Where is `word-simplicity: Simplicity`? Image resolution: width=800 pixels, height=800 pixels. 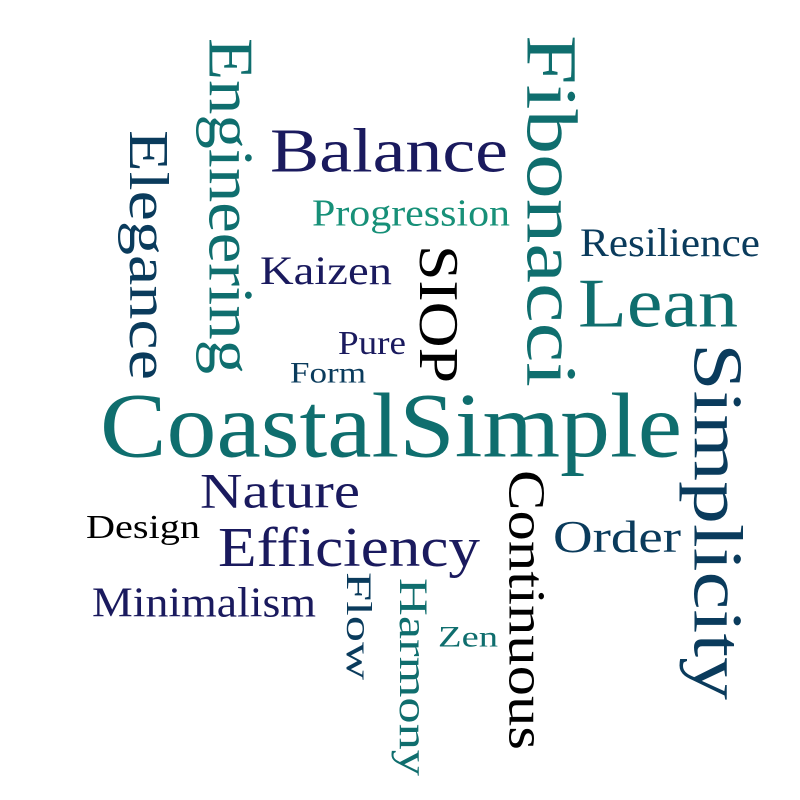 word-simplicity: Simplicity is located at coordinates (718, 521).